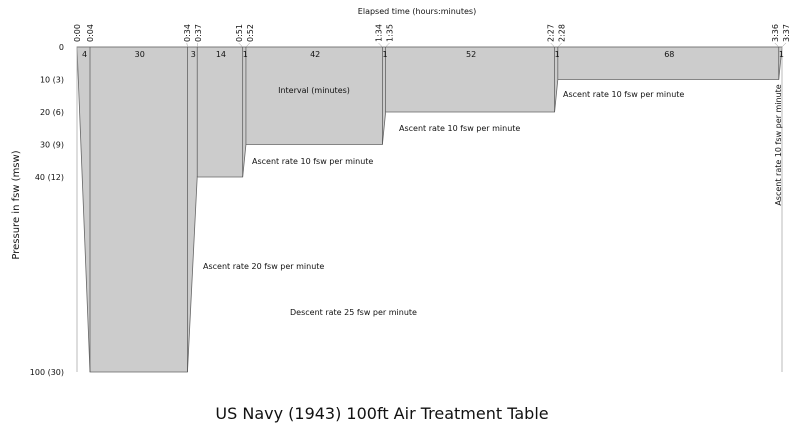 The height and width of the screenshot is (434, 800). Describe the element at coordinates (52, 145) in the screenshot. I see `y-tick-label: 30 (9)` at that location.